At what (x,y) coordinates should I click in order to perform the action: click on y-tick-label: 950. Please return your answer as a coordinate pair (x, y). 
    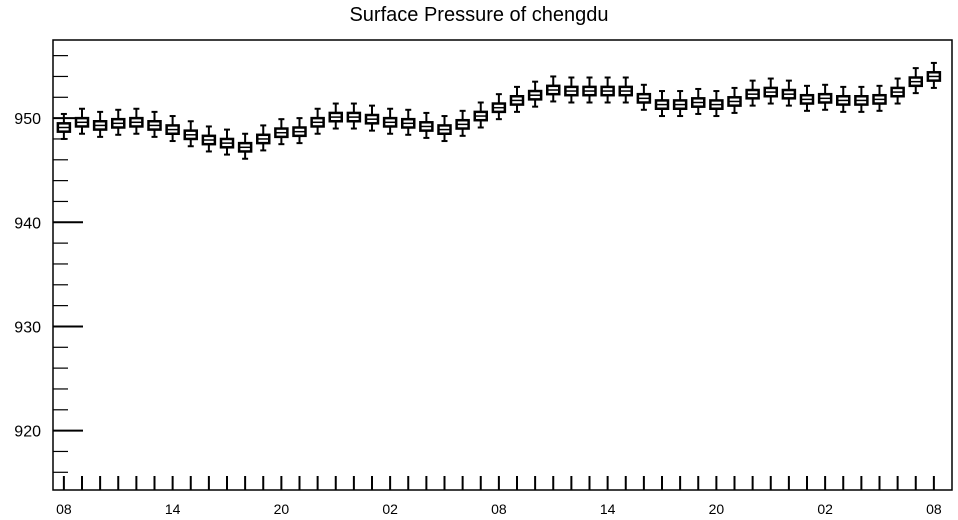
    Looking at the image, I should click on (27, 119).